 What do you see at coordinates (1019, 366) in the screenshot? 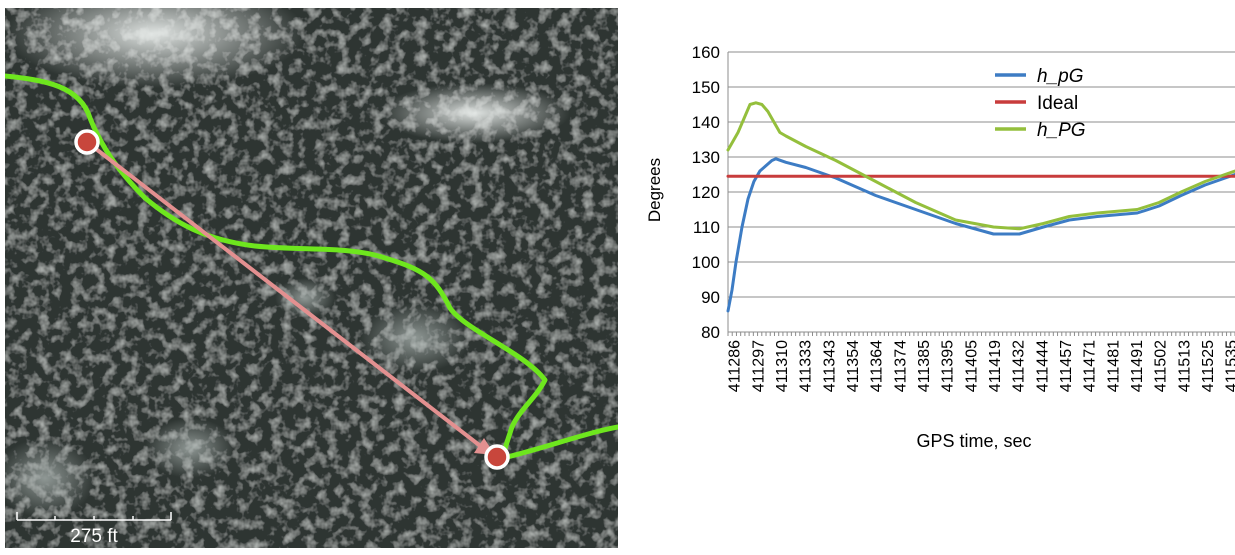
I see `x-tick-label: 411432` at bounding box center [1019, 366].